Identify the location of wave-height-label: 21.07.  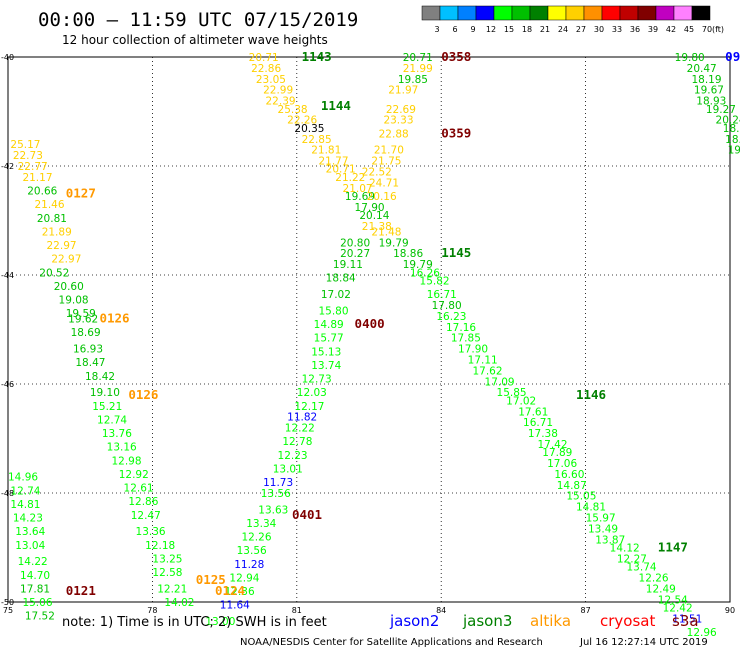
(358, 189).